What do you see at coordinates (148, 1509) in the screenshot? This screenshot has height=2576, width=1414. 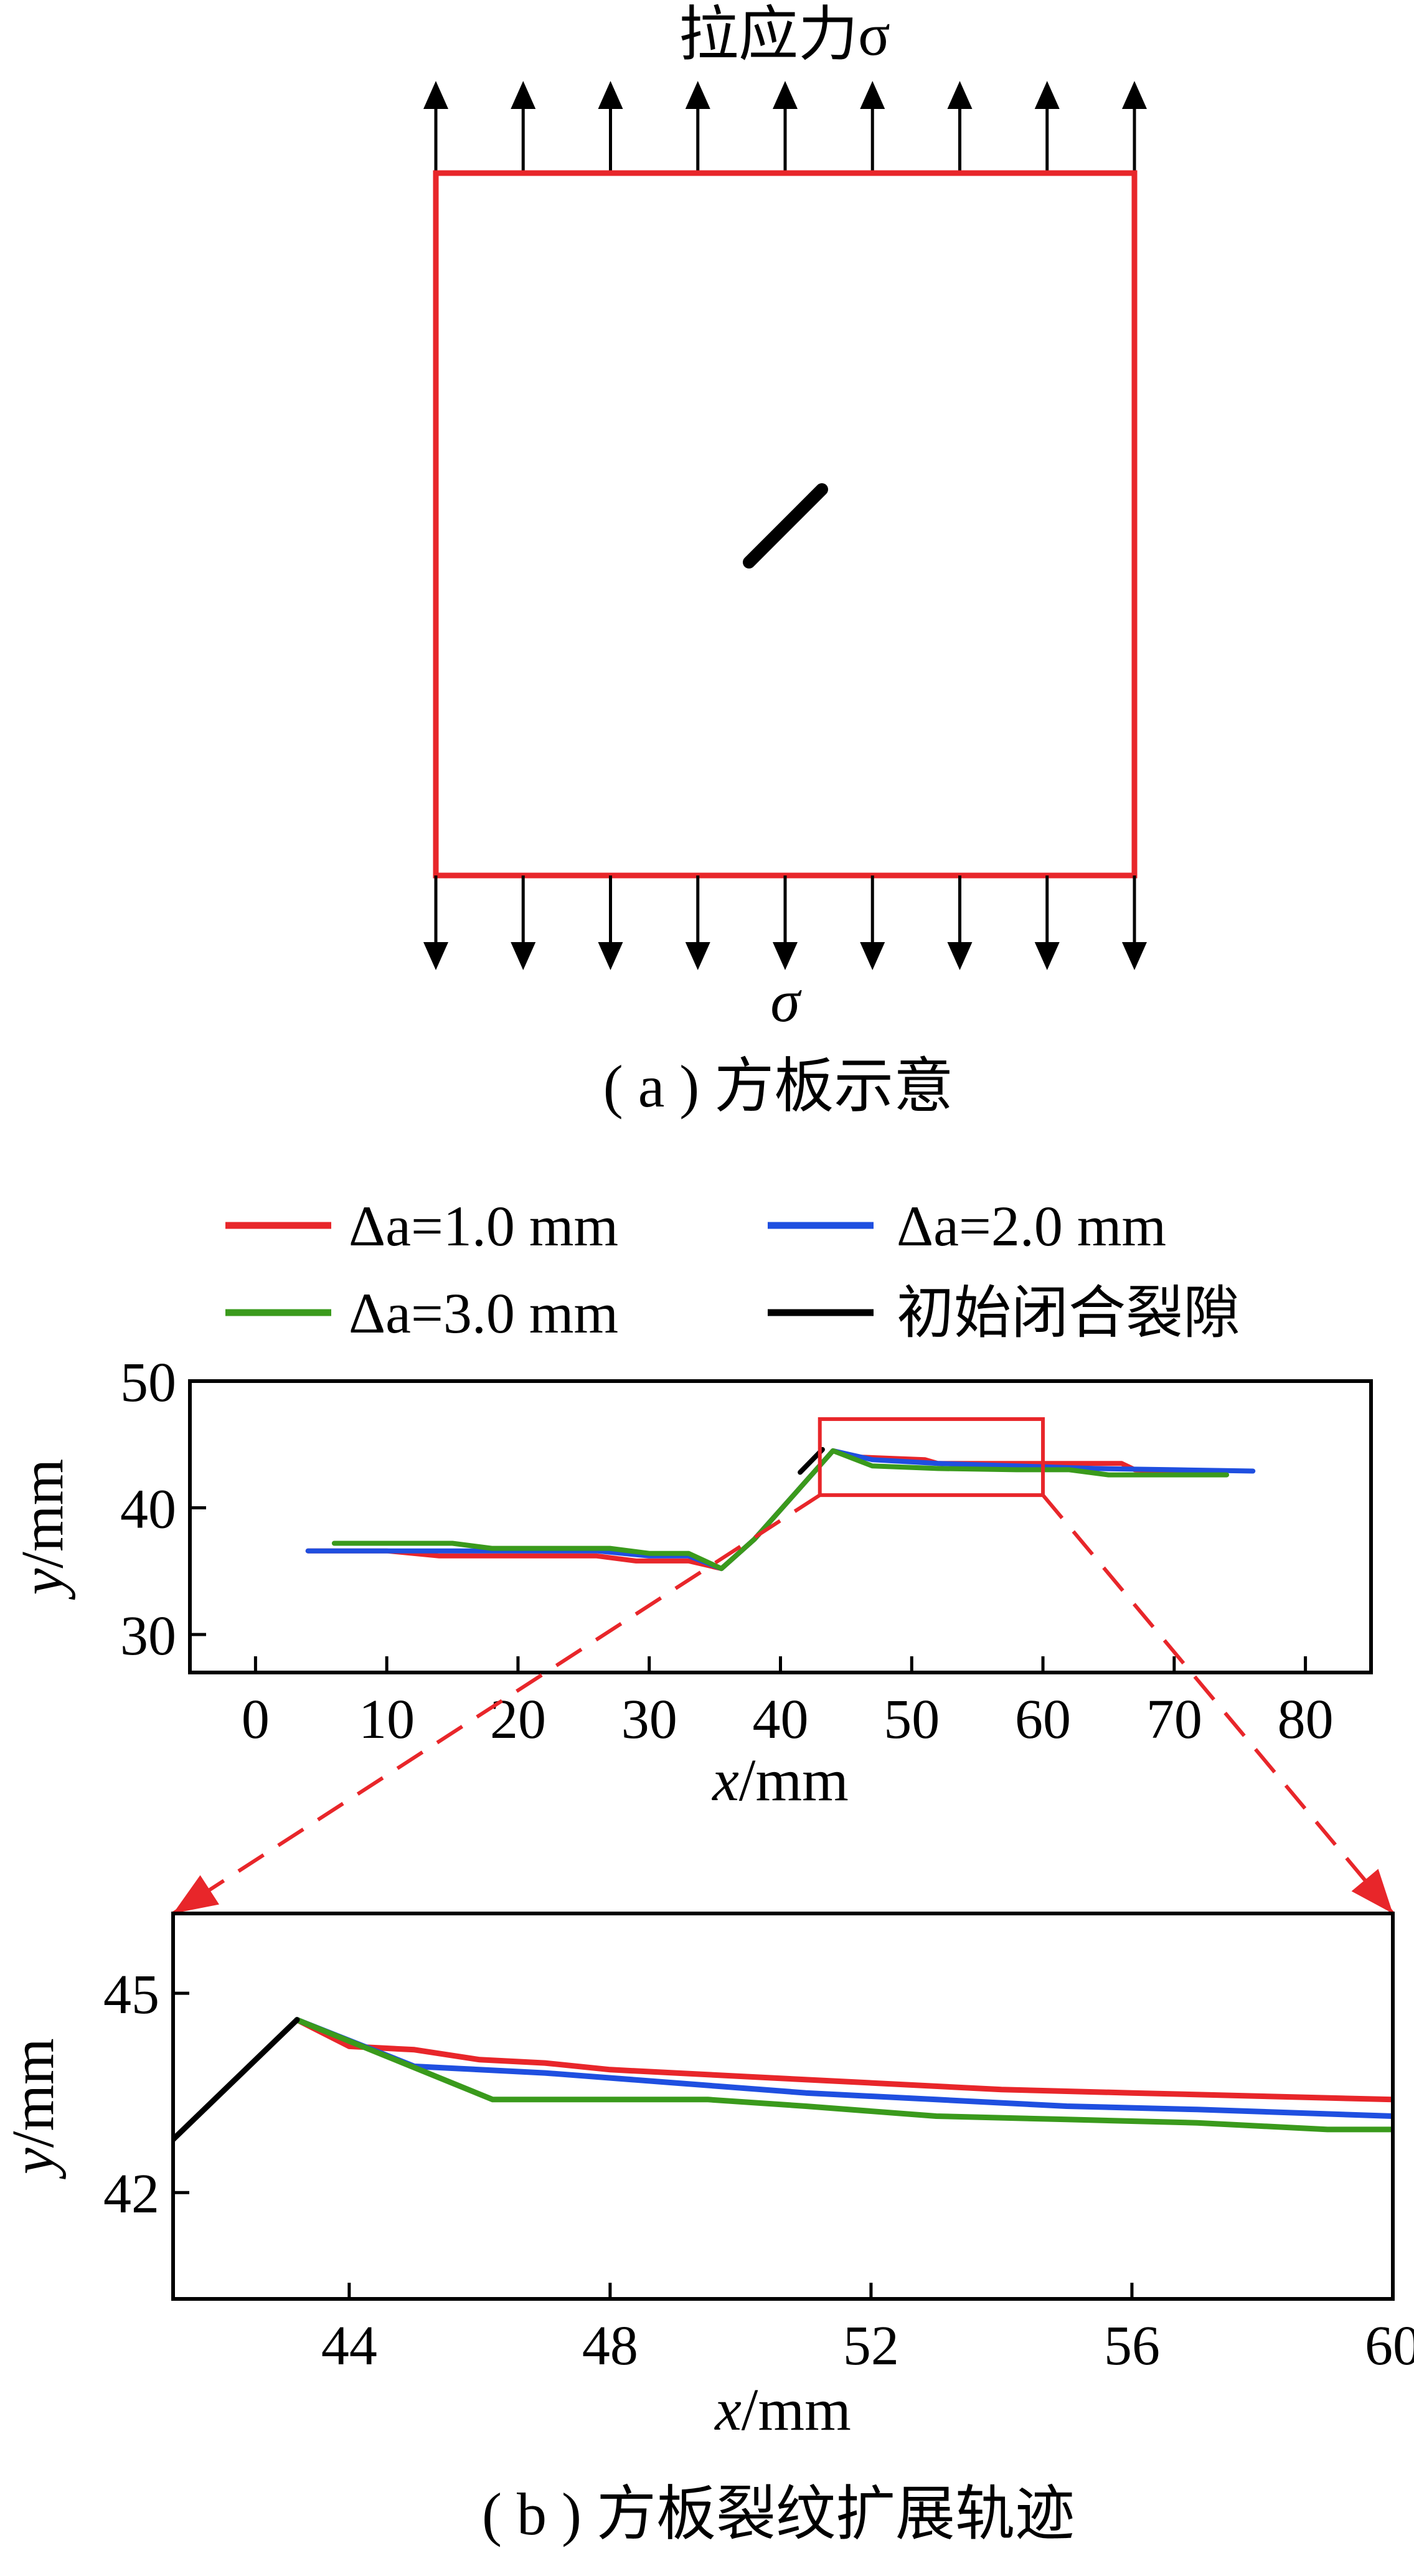 I see `y-tick-label: 40` at bounding box center [148, 1509].